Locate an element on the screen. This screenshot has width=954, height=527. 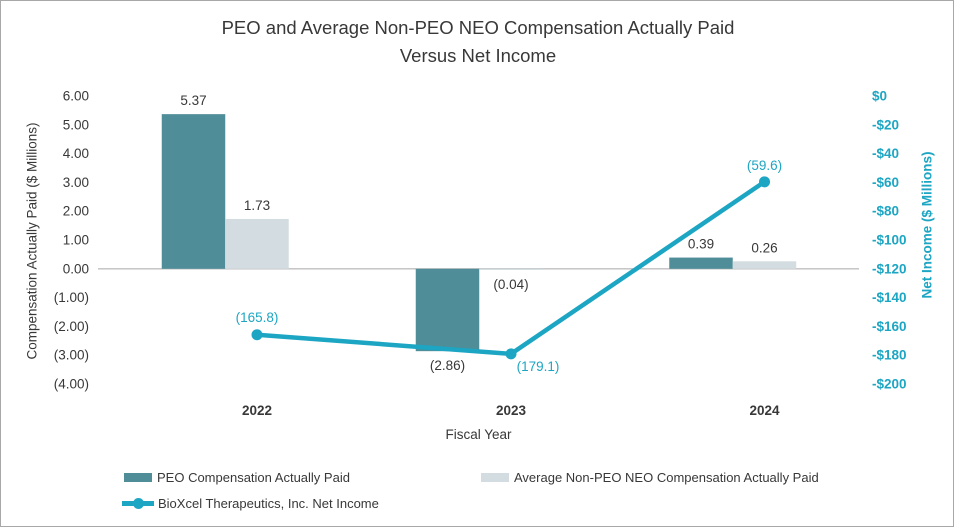
net-income-point-2024 is located at coordinates (764, 182).